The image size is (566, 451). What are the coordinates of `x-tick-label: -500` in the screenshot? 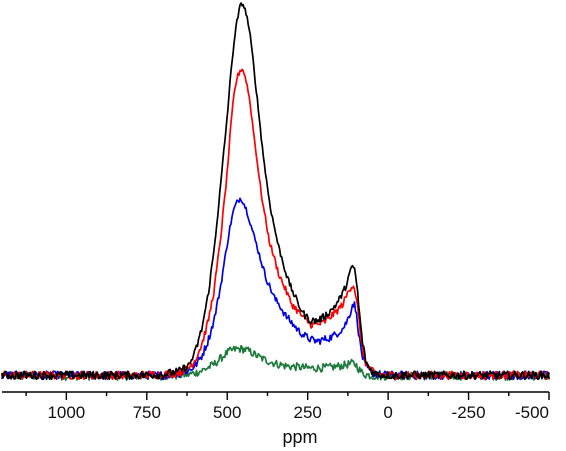 It's located at (532, 412).